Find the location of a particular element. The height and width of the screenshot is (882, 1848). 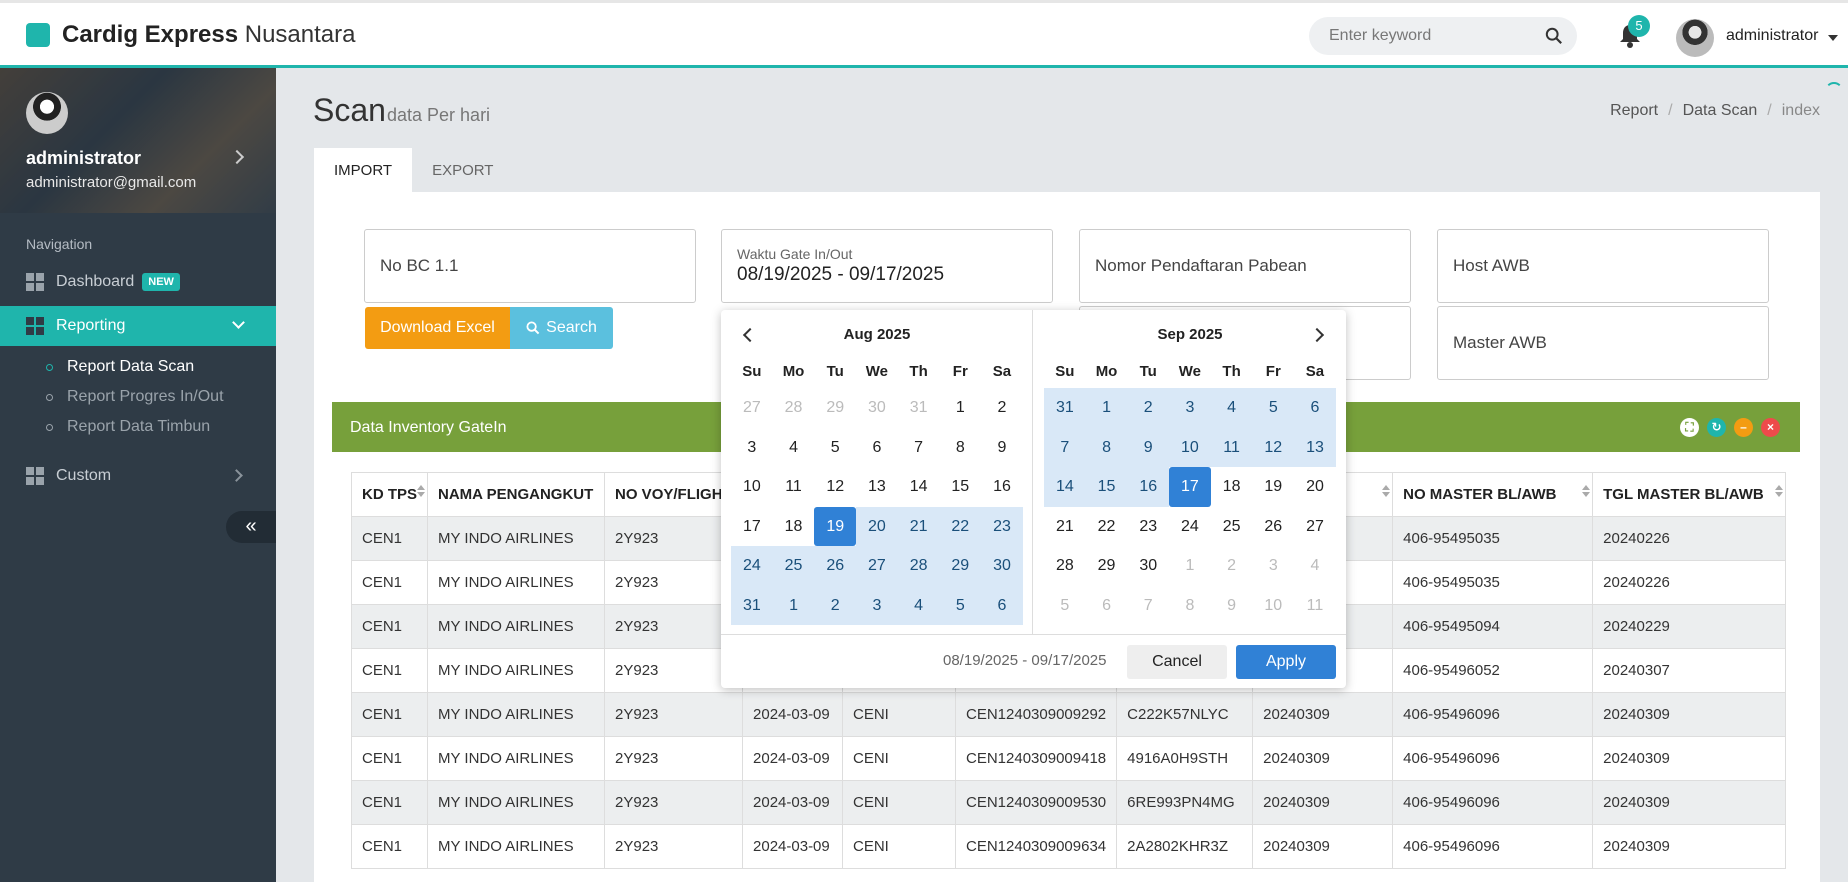

nomor-pendaftaran-field: Nomor Pendaftaran Pabean is located at coordinates (1245, 266).